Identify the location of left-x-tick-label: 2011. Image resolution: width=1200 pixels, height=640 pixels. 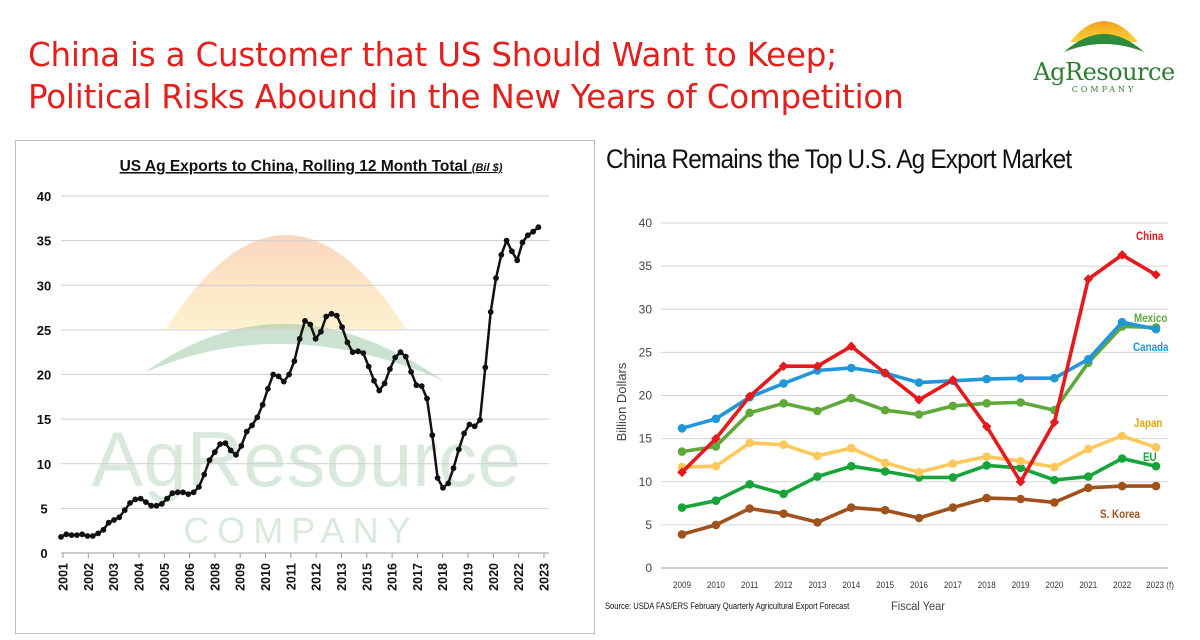
(291, 576).